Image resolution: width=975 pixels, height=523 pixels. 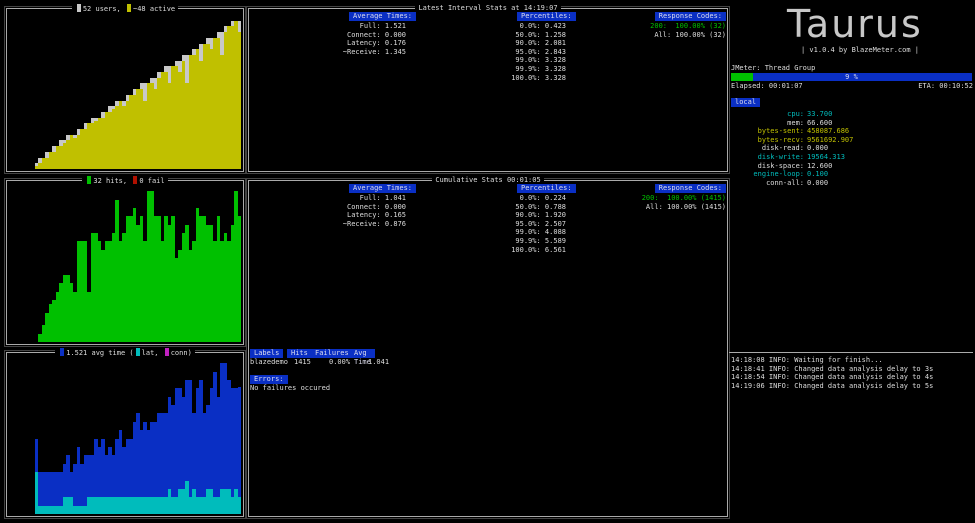 What do you see at coordinates (129, 8) in the screenshot?
I see `active-swatch-icon` at bounding box center [129, 8].